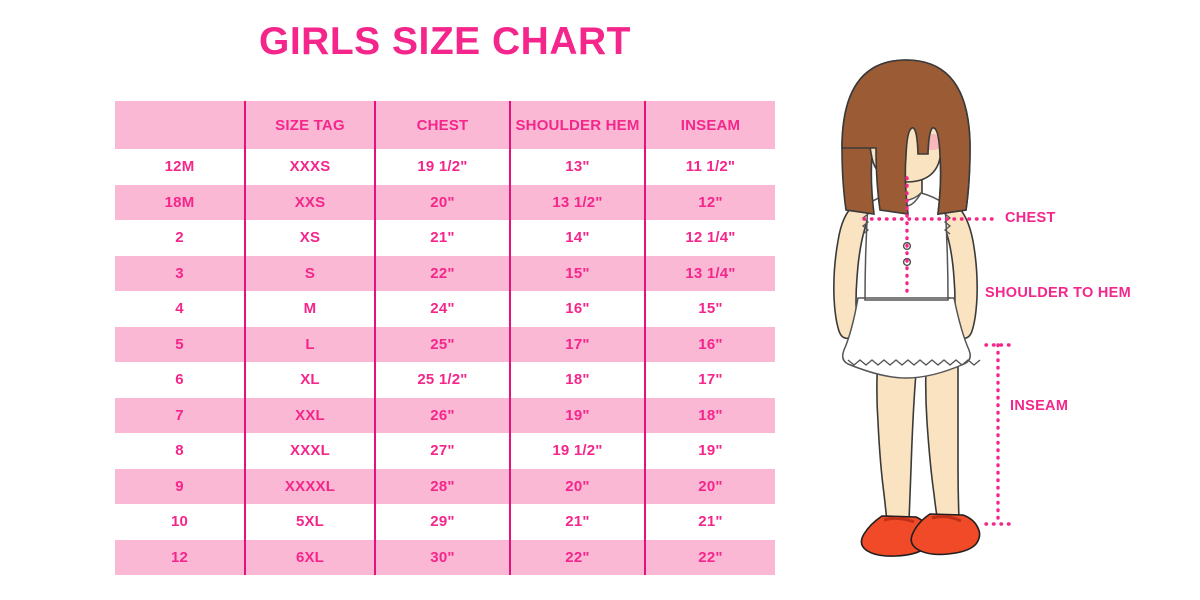  I want to click on cell-size: 12, so click(180, 557).